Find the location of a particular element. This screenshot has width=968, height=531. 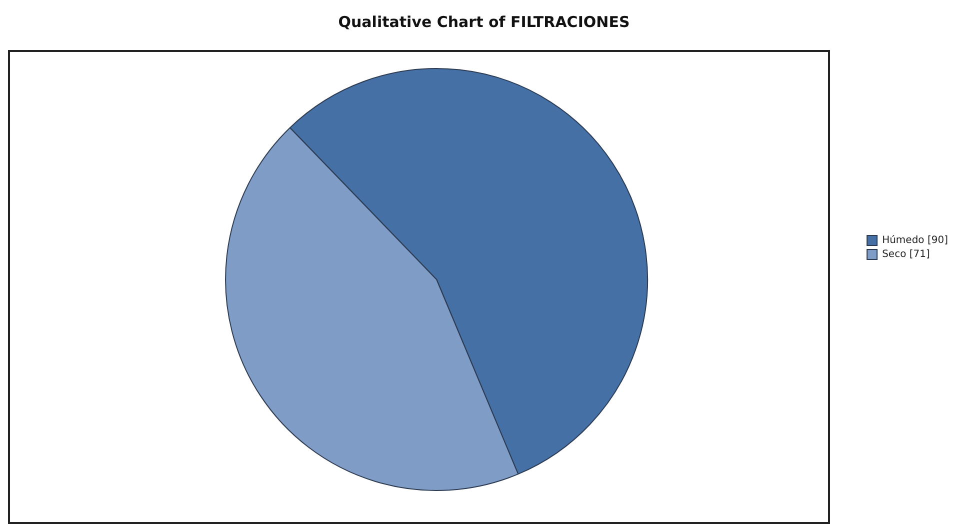

legend-label: Húmedo [90] is located at coordinates (915, 240).